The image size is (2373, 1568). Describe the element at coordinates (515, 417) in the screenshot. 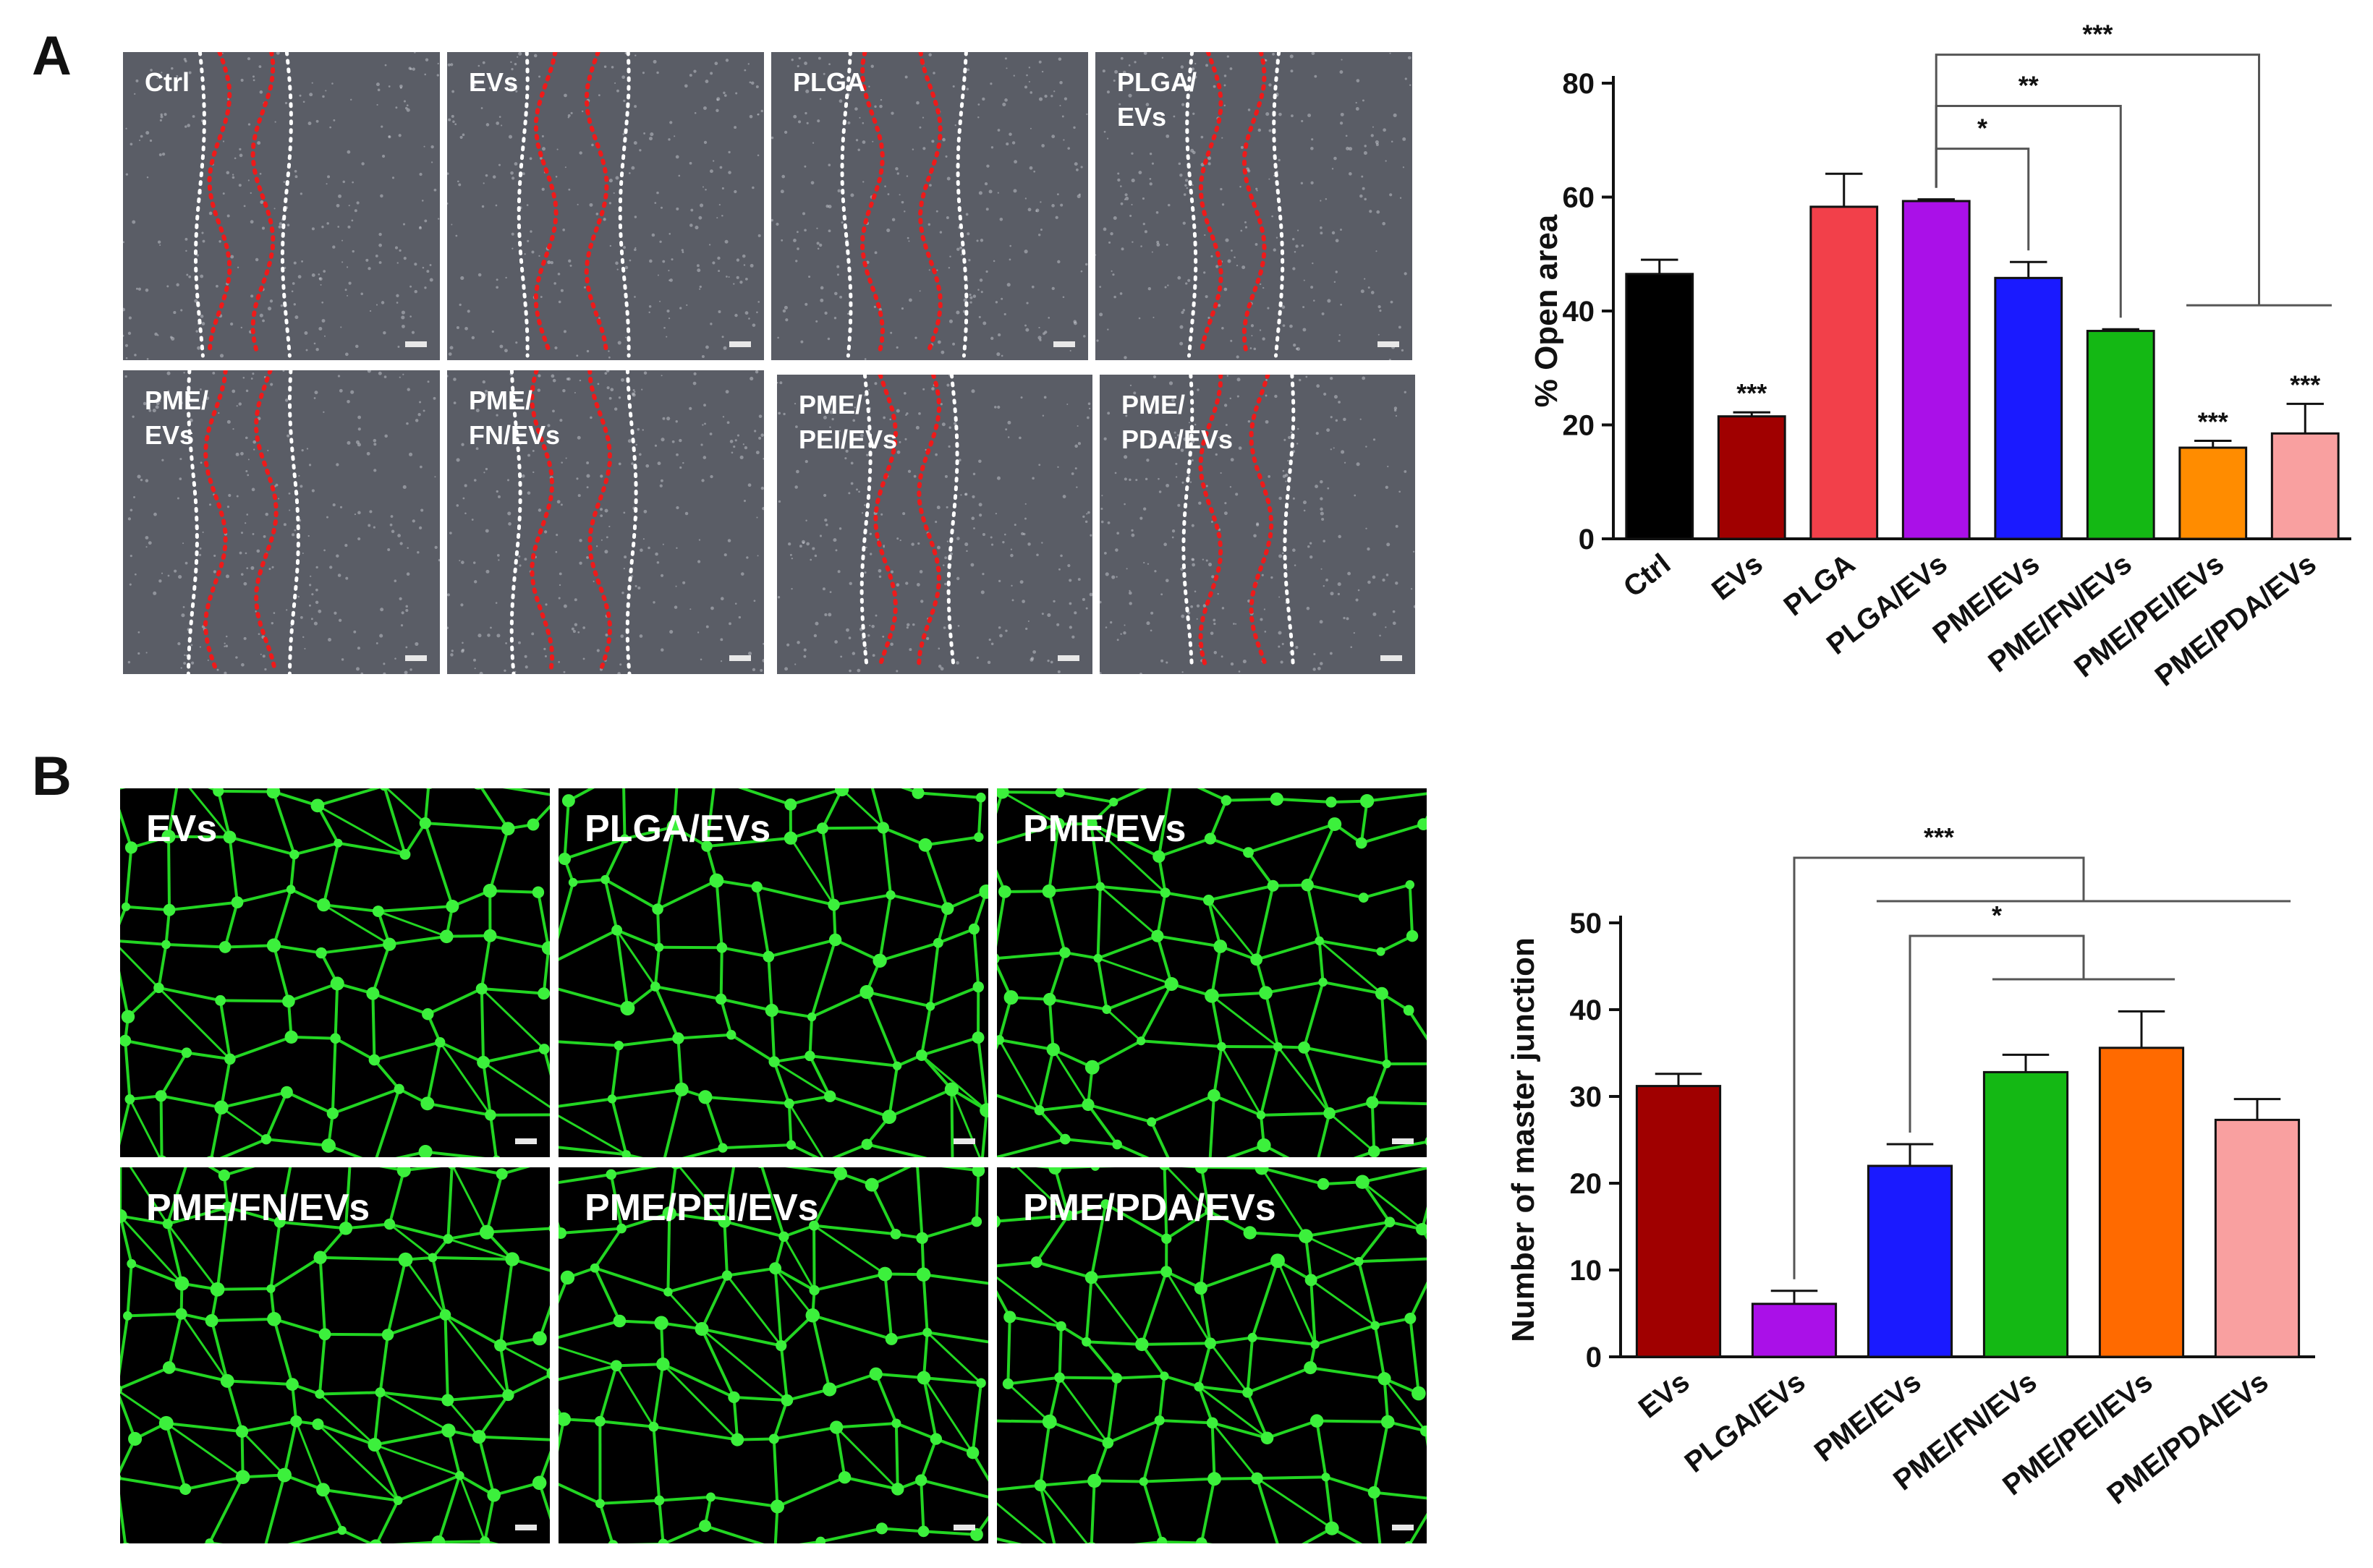

I see `image-label: PME/ FN/EVs` at that location.